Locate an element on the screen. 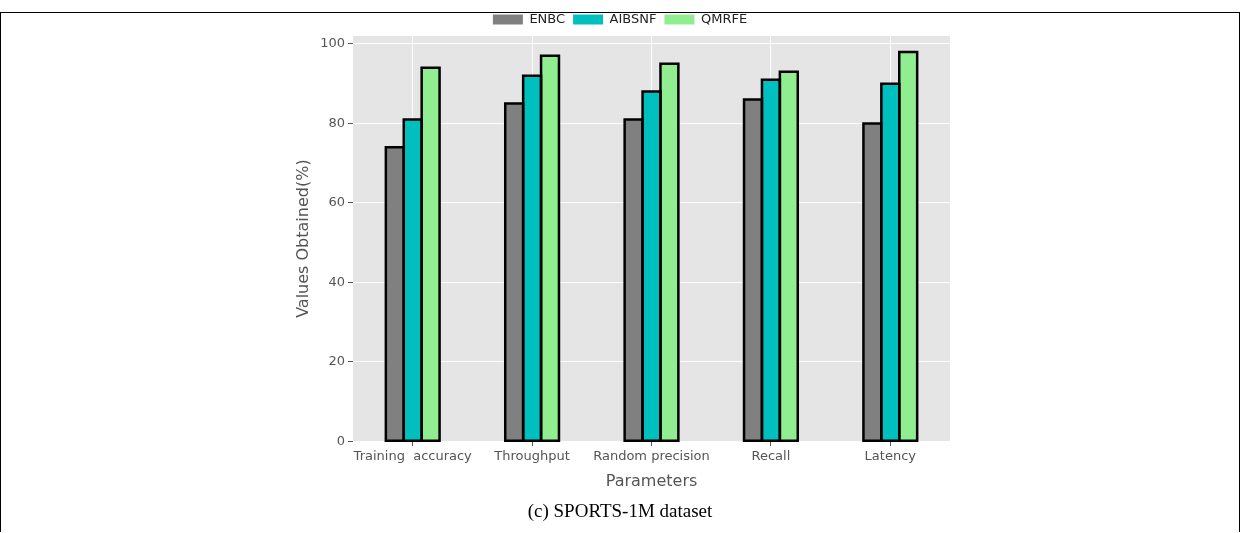  y-tick-label: 100 is located at coordinates (333, 43).